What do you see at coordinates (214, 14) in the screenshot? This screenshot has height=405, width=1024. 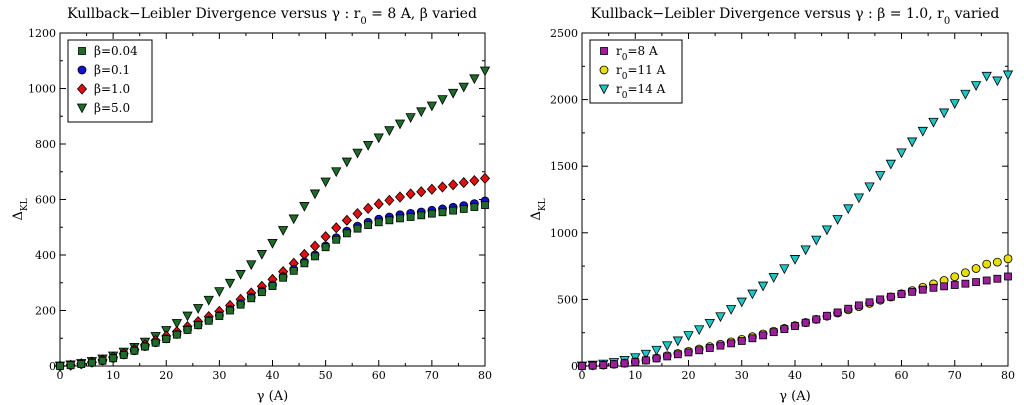 I see `title-text: Kullback−Leibler Divergence versus γ : r` at bounding box center [214, 14].